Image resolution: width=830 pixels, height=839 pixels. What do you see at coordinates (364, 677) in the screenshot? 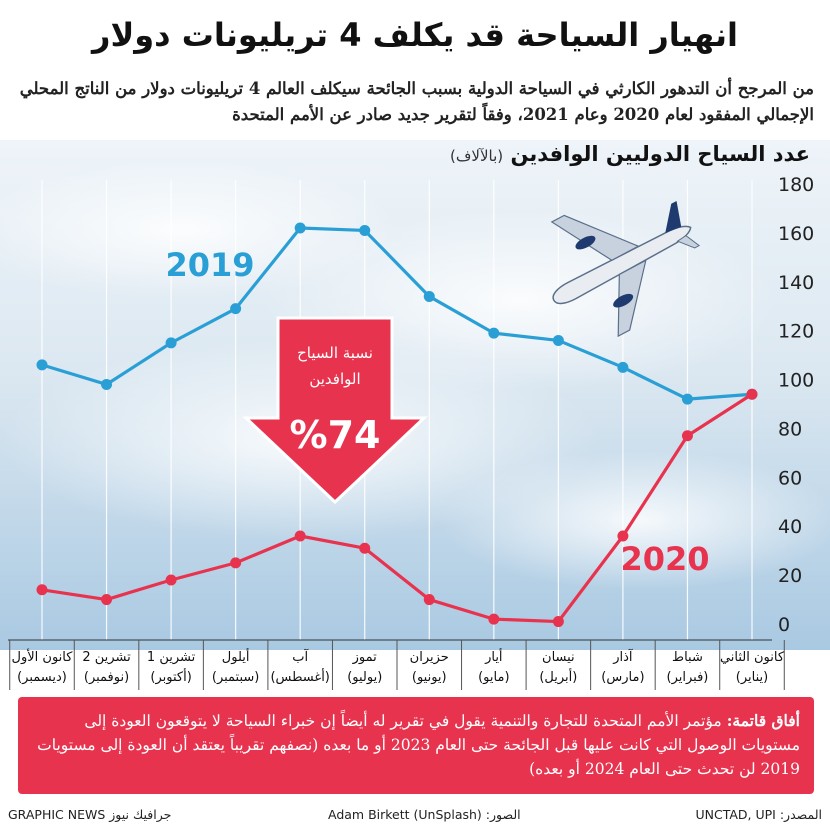
I see `x-tick-sublabel: (يوليو)` at bounding box center [364, 677].